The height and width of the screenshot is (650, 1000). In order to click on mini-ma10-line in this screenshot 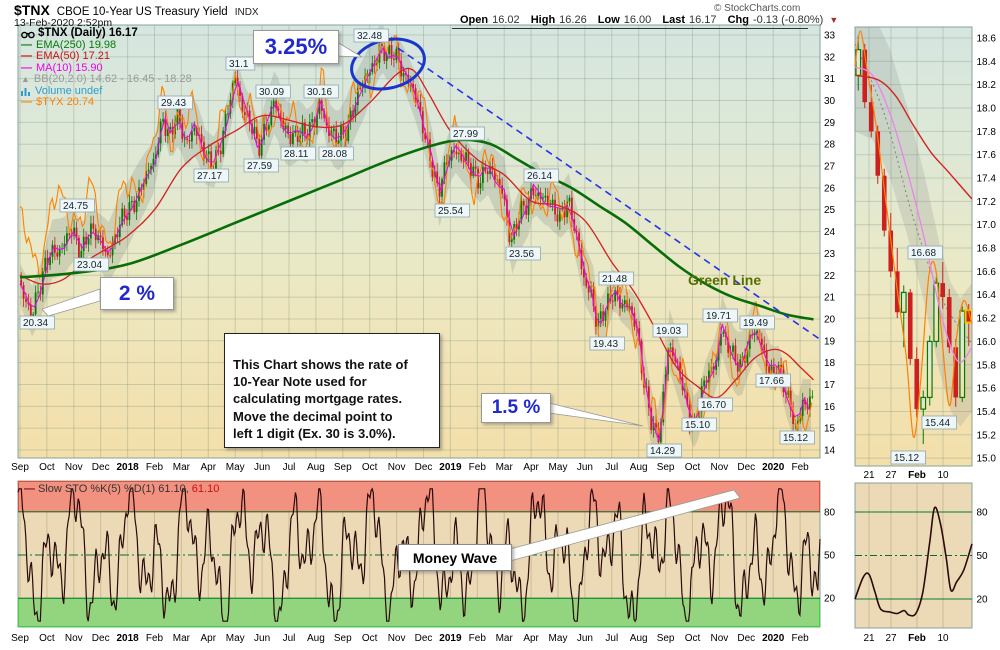, I will do `click(913, 215)`.